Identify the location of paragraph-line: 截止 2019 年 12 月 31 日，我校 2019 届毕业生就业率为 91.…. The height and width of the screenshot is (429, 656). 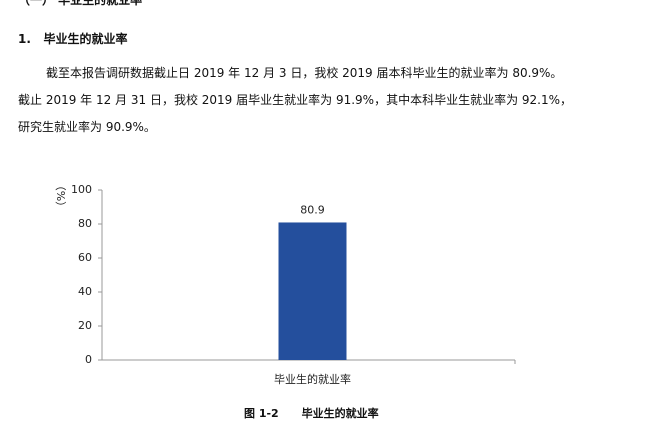
(295, 100).